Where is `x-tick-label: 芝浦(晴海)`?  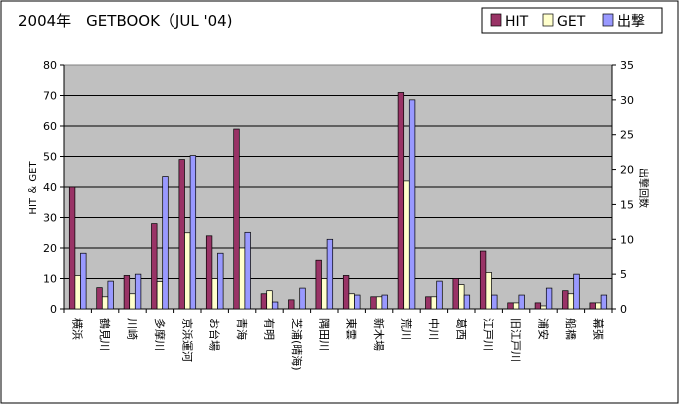 x-tick-label: 芝浦(晴海) is located at coordinates (297, 344).